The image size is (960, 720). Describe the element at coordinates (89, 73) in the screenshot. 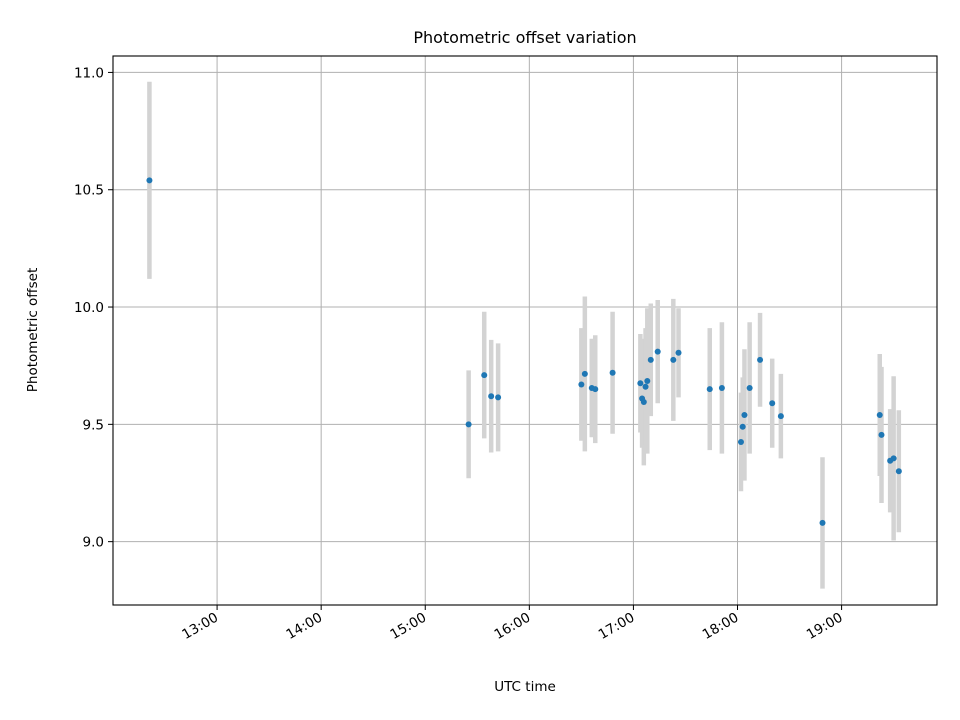

I see `y-tick-label: 11.0` at that location.